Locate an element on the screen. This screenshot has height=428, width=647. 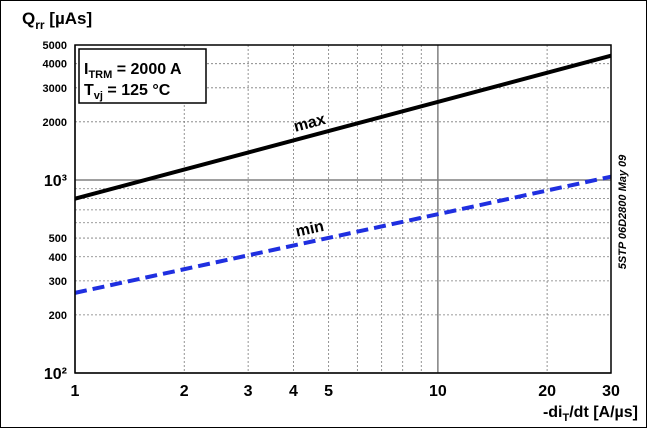
x-tick-label: 1 is located at coordinates (75, 391).